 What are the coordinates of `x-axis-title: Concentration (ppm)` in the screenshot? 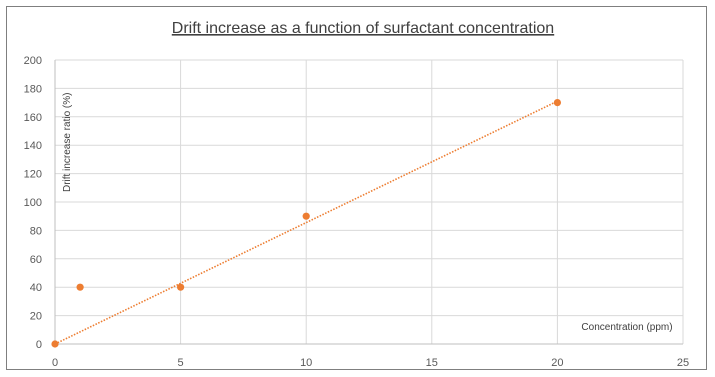 It's located at (626, 327).